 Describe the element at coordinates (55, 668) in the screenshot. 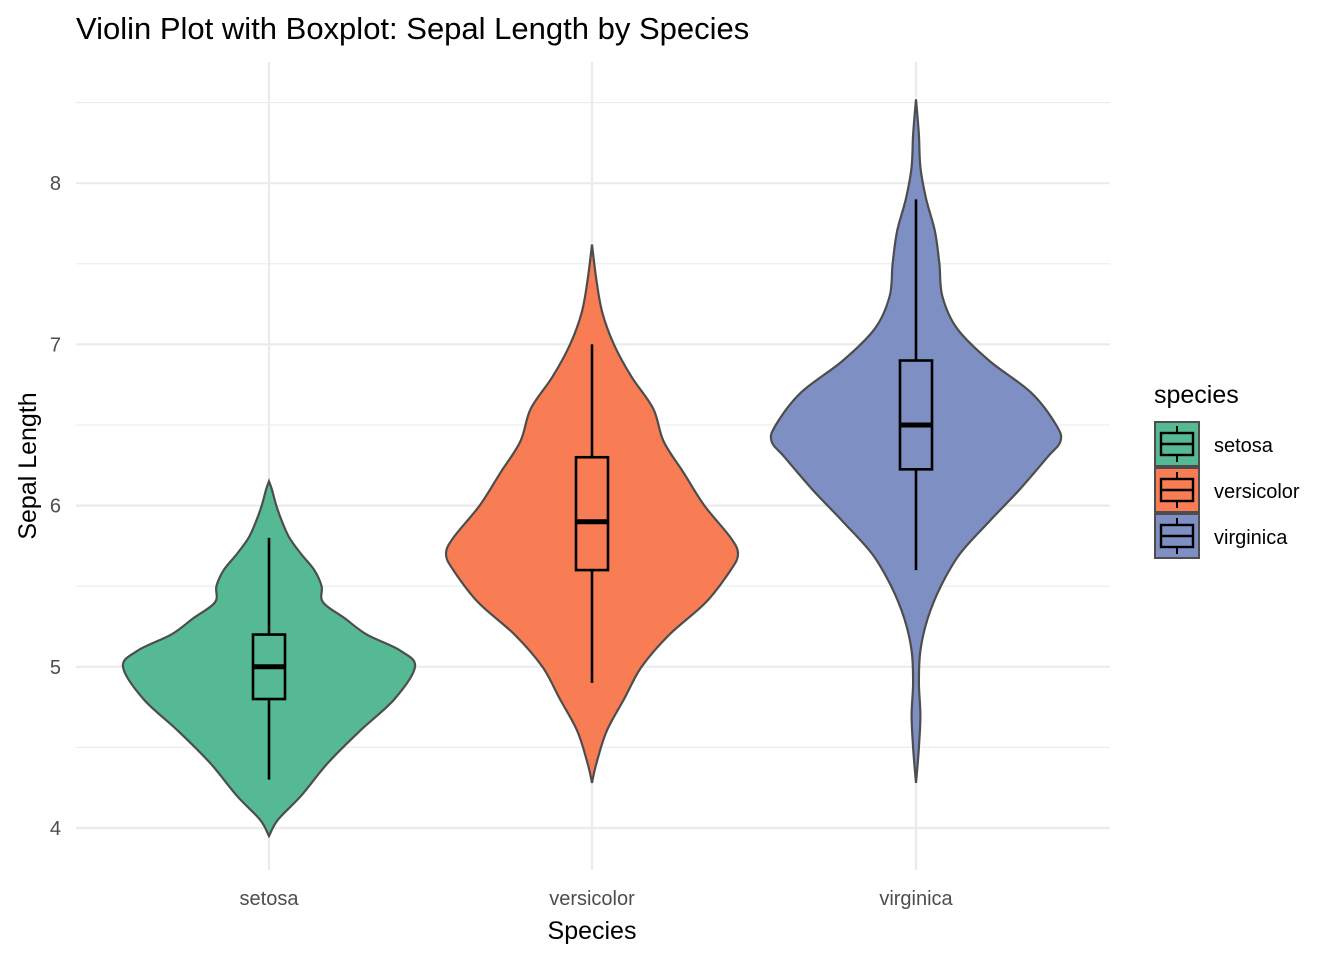

I see `y-tick-label-1: 5` at that location.